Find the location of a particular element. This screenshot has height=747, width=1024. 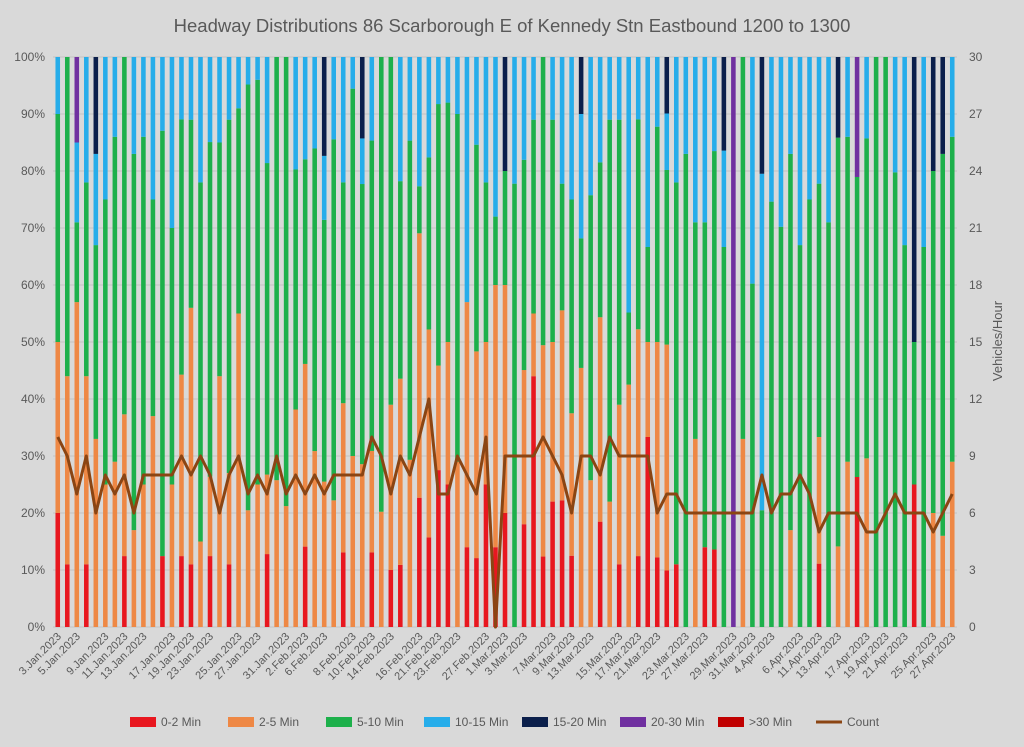

legend-label: 5-10 Min is located at coordinates (380, 722).